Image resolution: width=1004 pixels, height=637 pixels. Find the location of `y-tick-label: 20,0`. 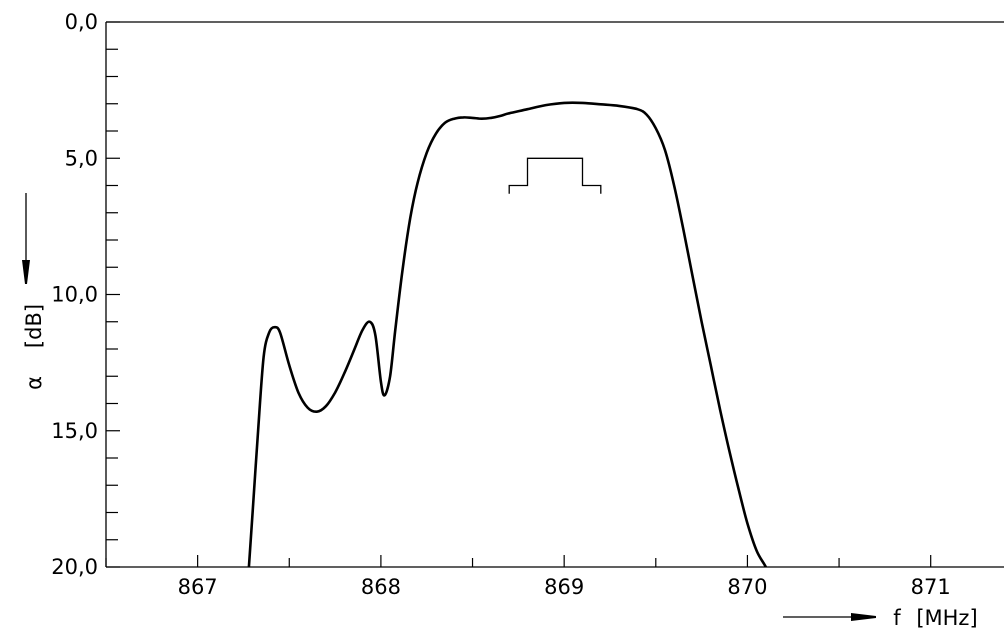

y-tick-label: 20,0 is located at coordinates (74, 567).